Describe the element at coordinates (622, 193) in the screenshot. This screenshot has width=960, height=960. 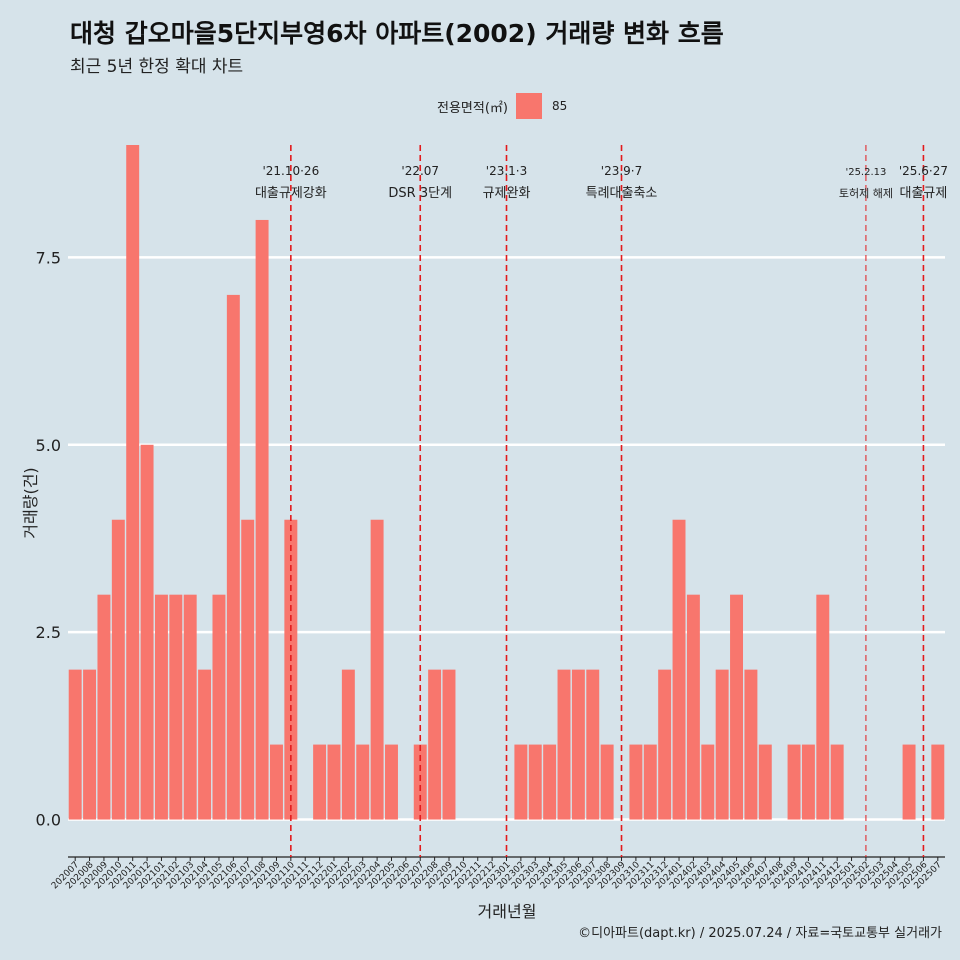
I see `event-name-label: 특례대출축소` at that location.